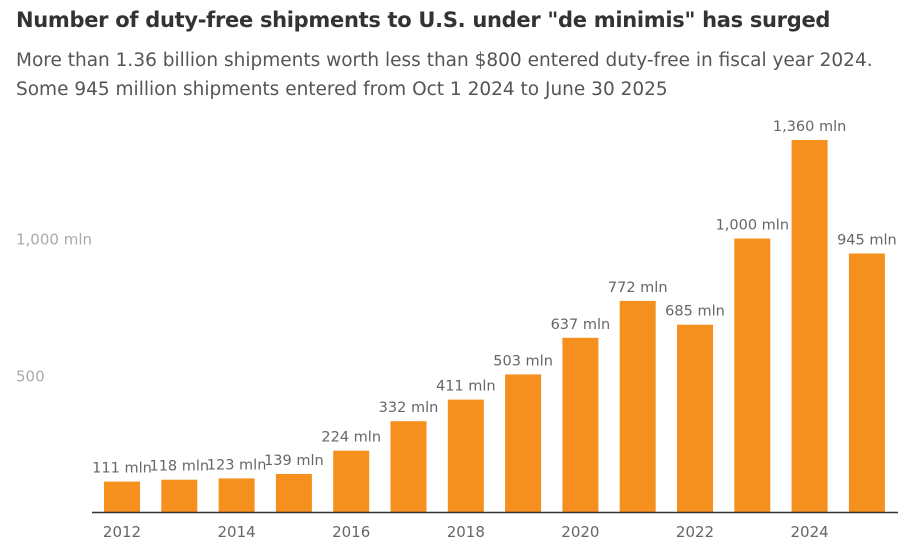  I want to click on bar-value-label: 503 mln, so click(523, 361).